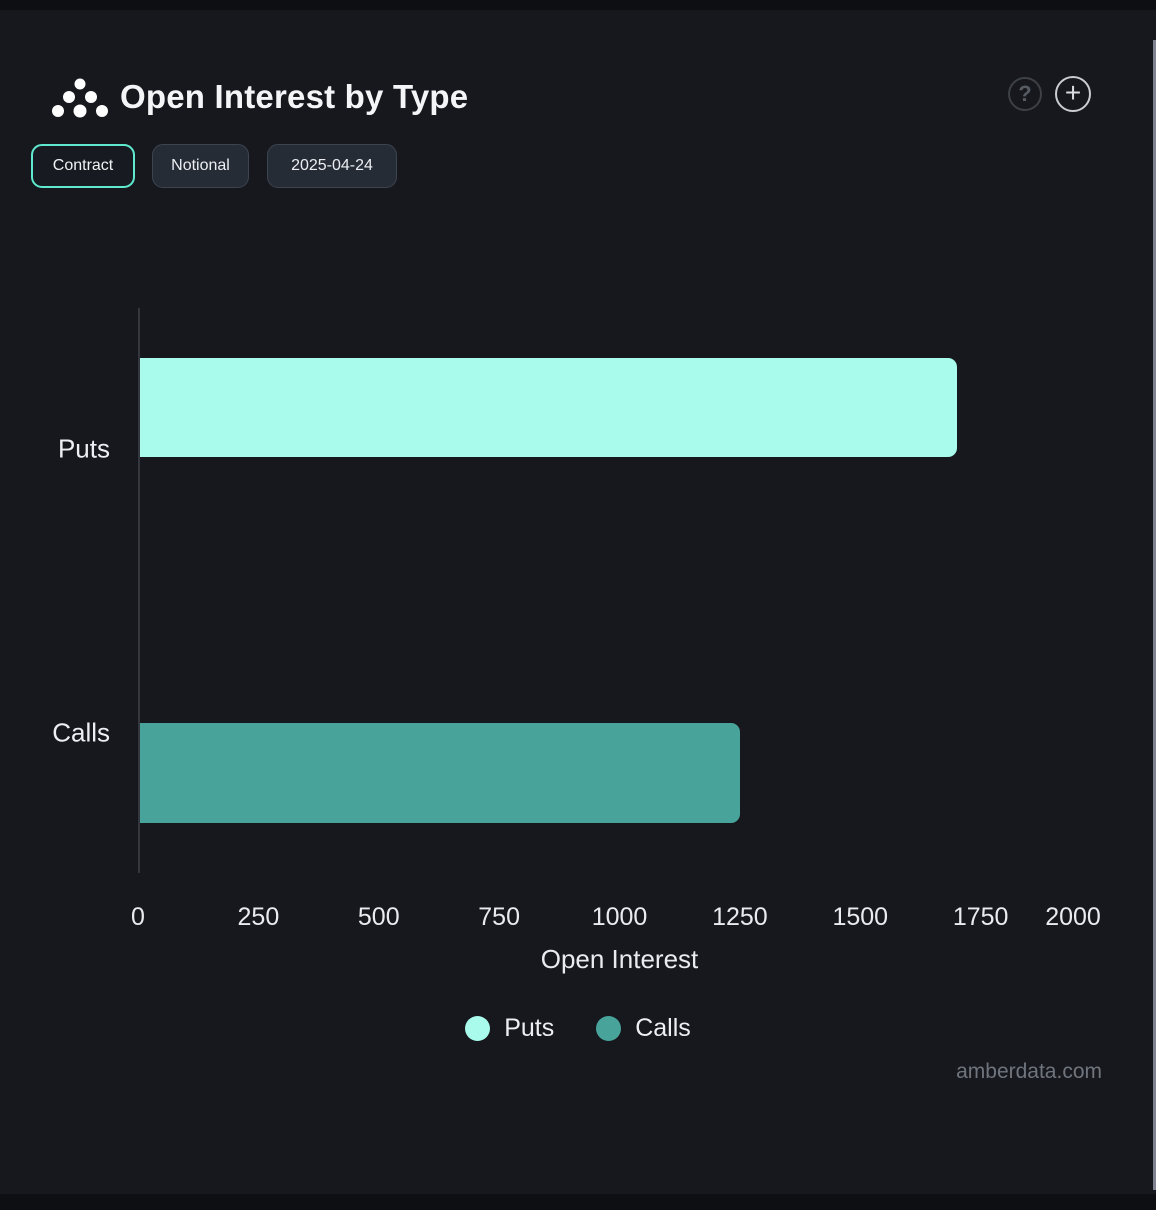 Image resolution: width=1156 pixels, height=1210 pixels. I want to click on page-bottom-edge, so click(578, 1202).